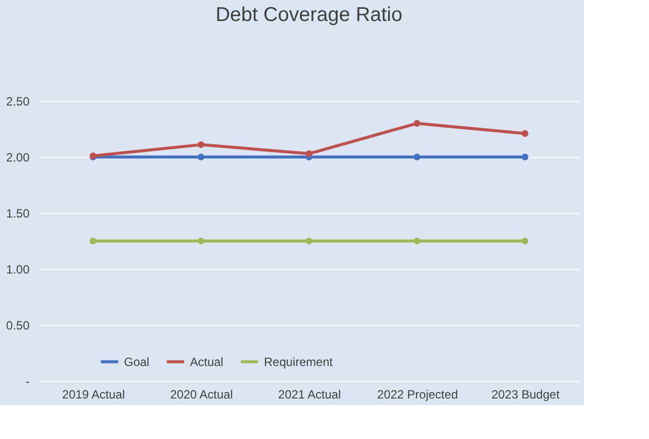 This screenshot has width=649, height=439. Describe the element at coordinates (18, 157) in the screenshot. I see `y-tick-label: 2.00` at that location.